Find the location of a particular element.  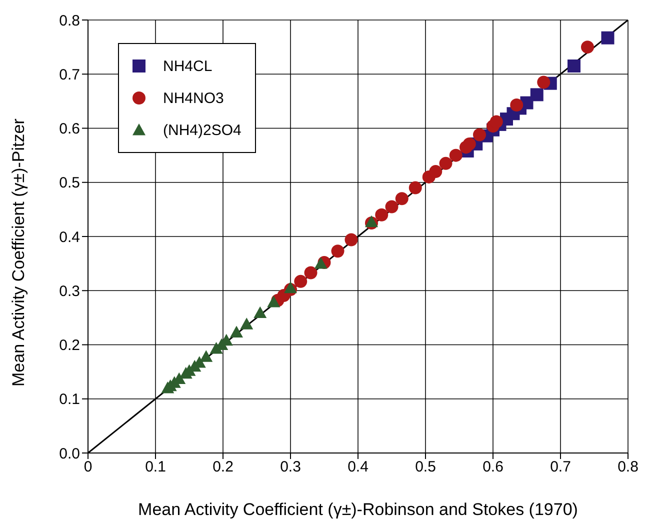

legend-label: (NH4)2SO4 is located at coordinates (202, 130).